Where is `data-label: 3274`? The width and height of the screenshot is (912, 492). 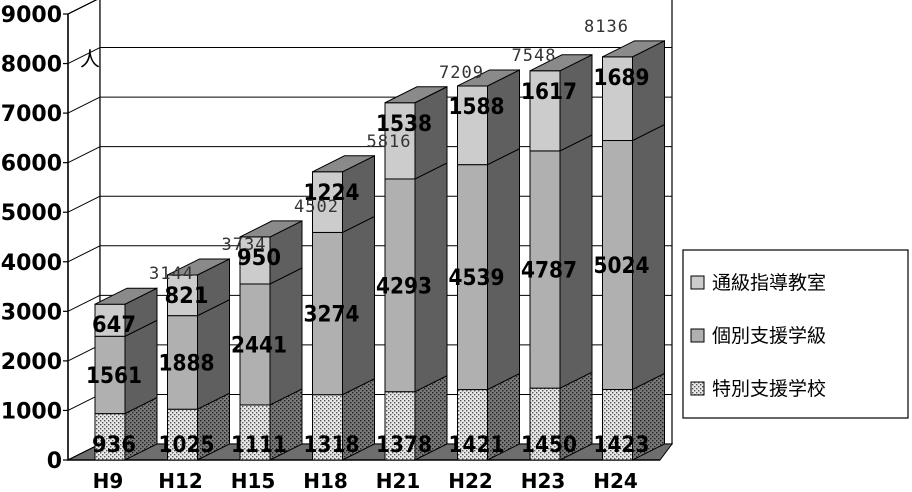
data-label: 3274 is located at coordinates (332, 315).